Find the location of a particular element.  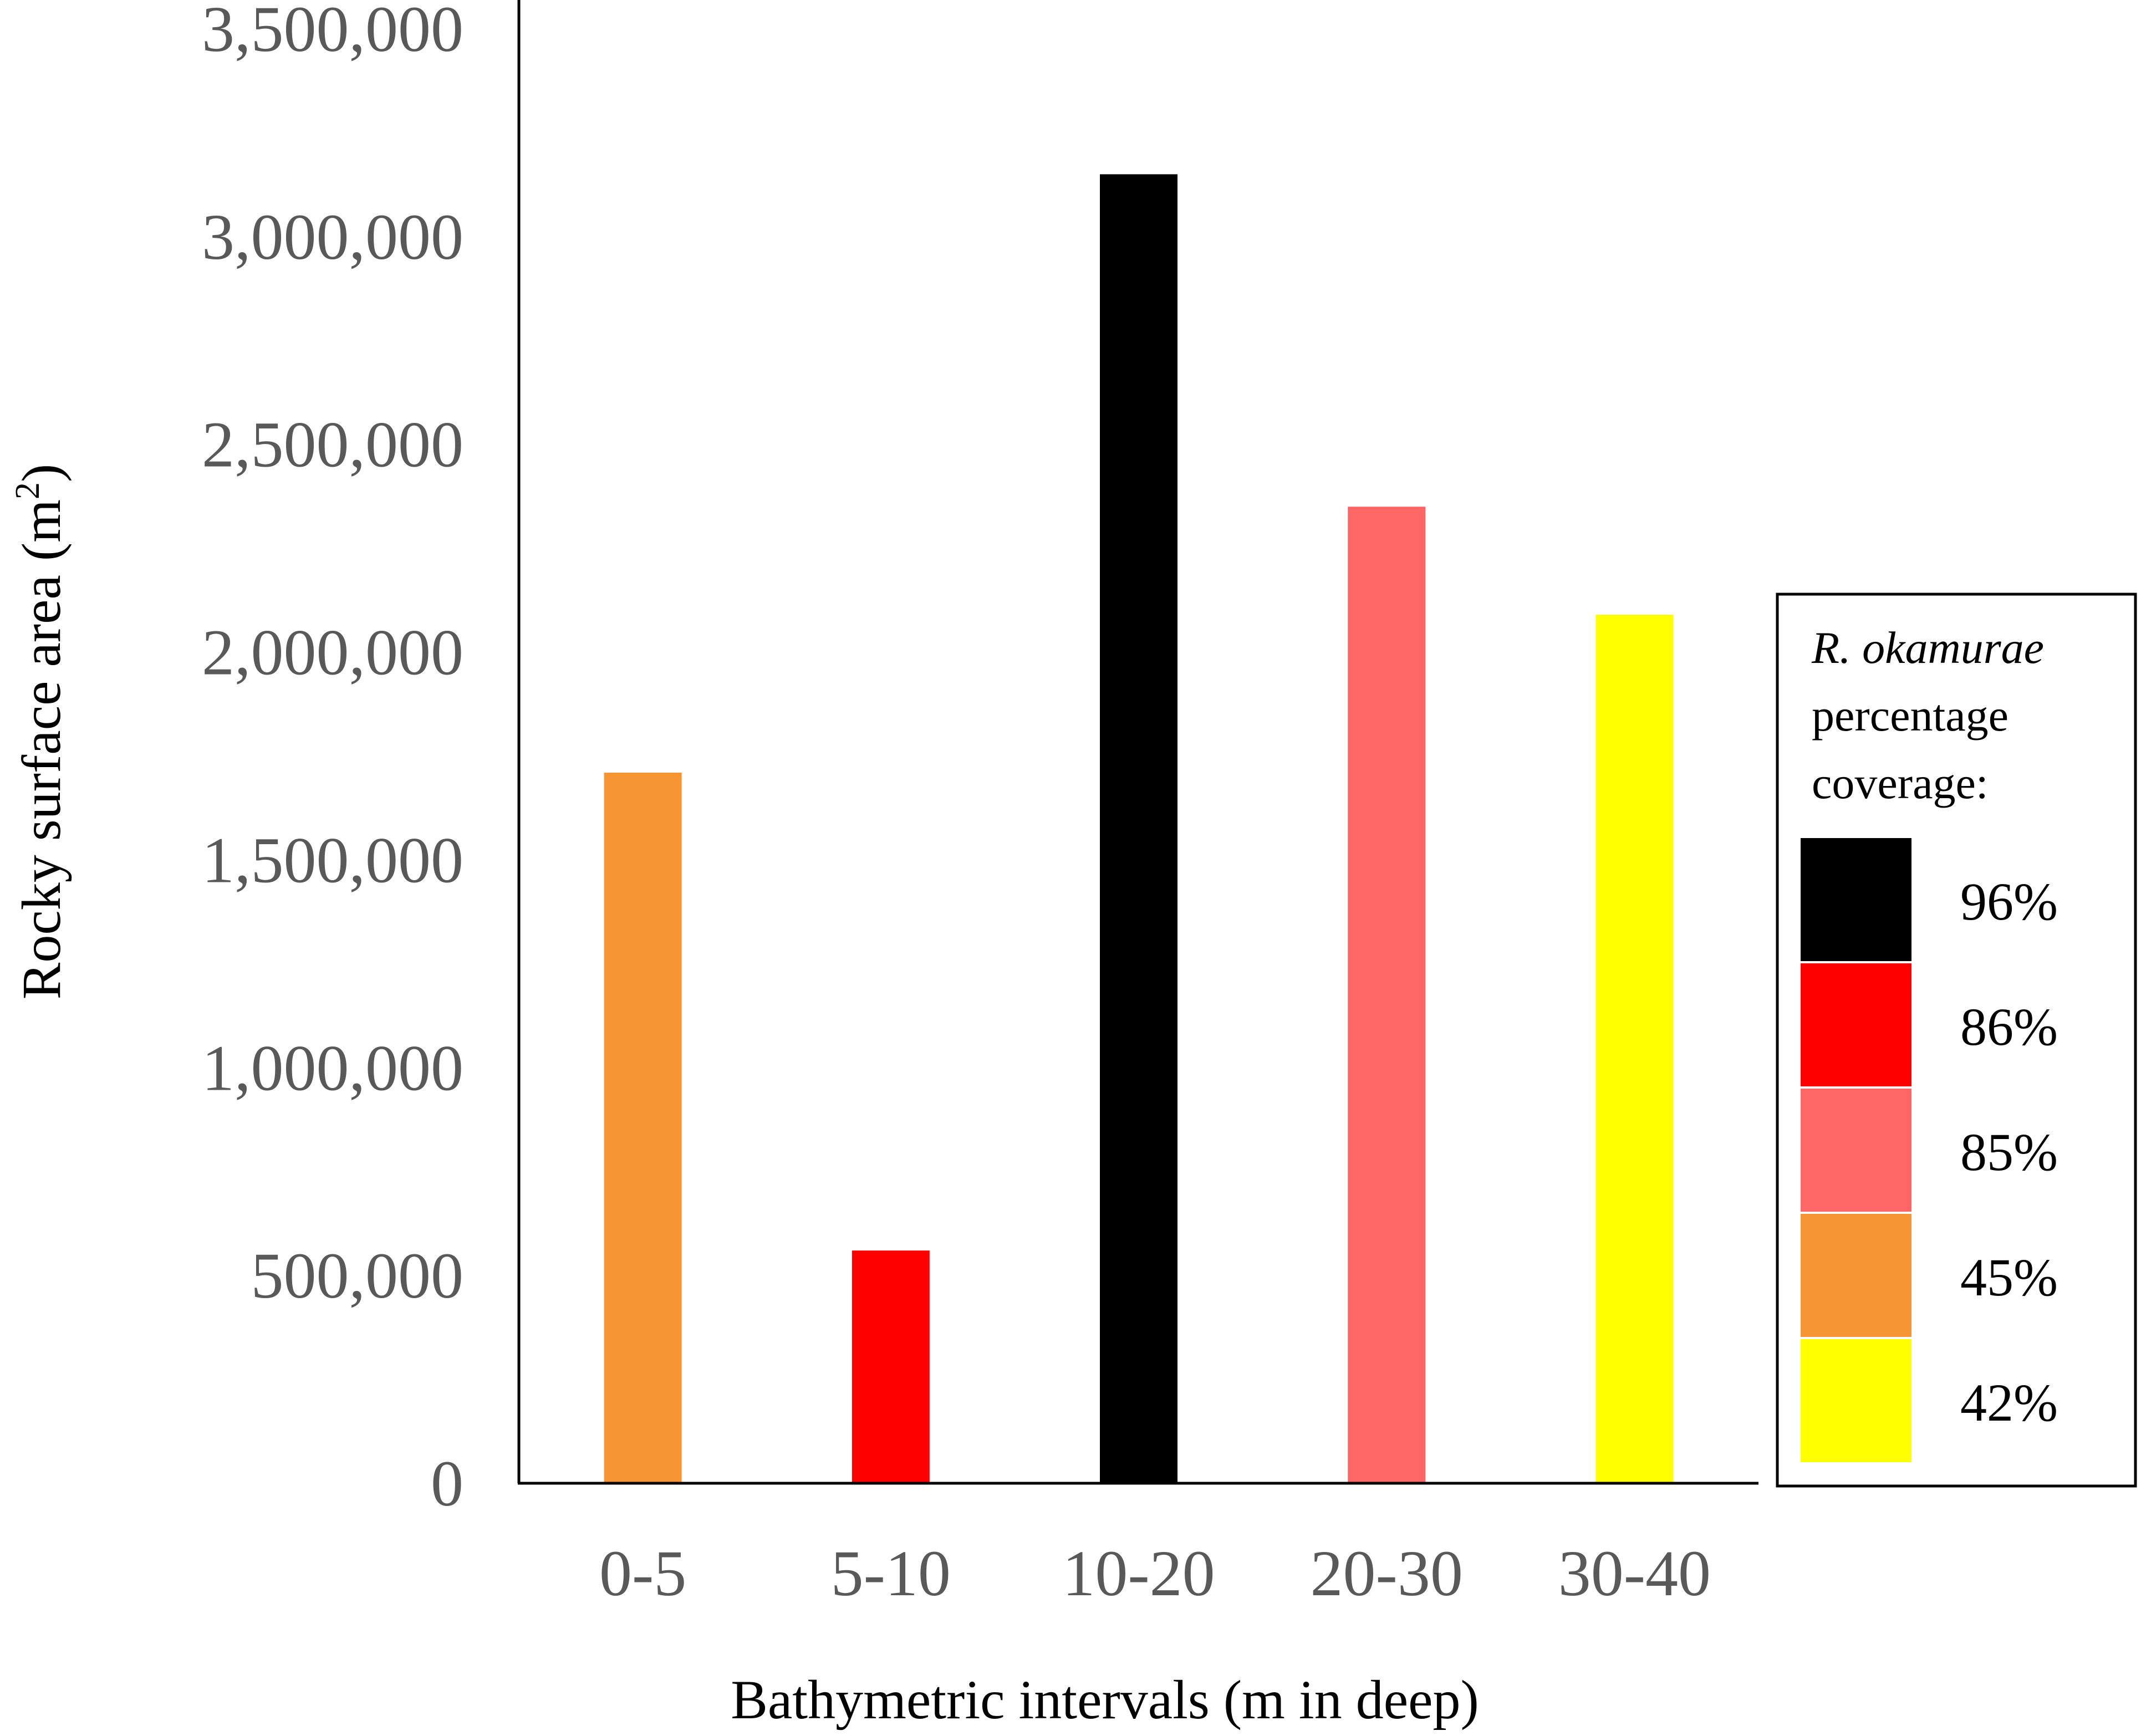

x-tick-label: 5-10 is located at coordinates (891, 1573).